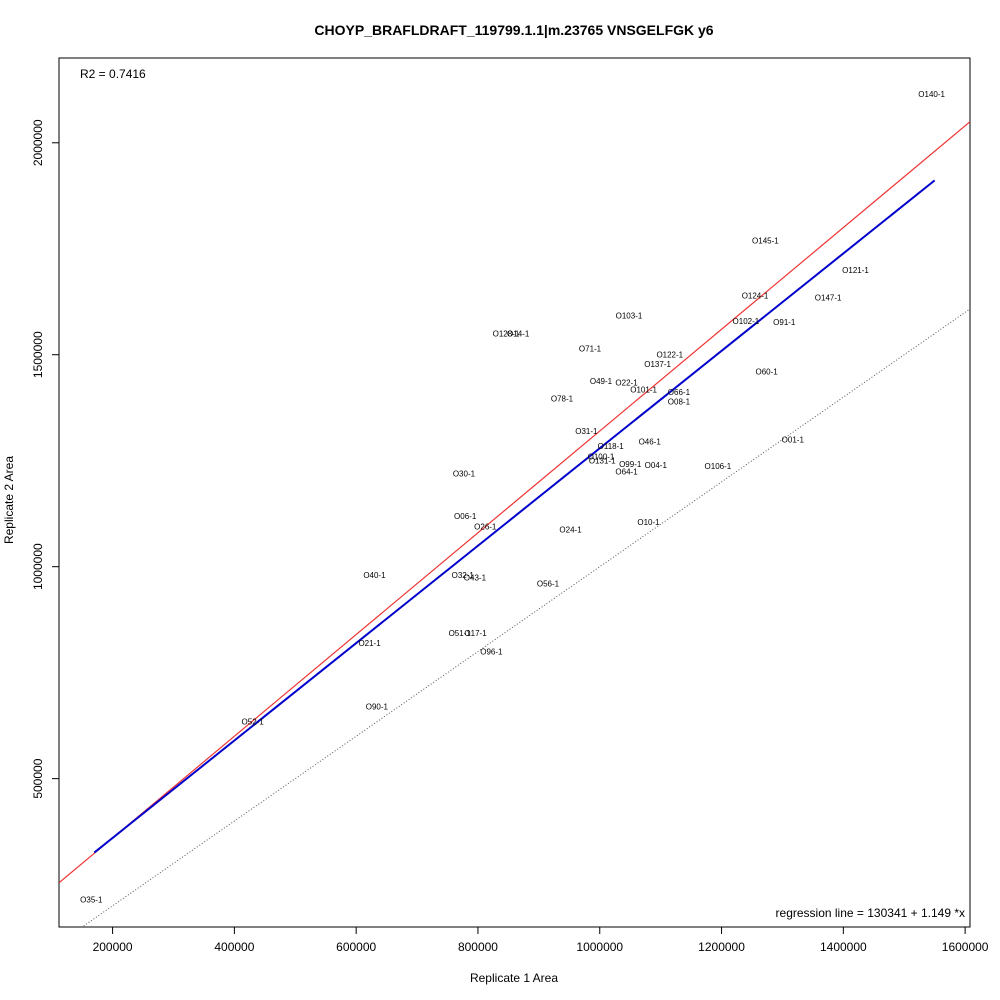 Image resolution: width=1000 pixels, height=1000 pixels. What do you see at coordinates (611, 446) in the screenshot?
I see `point-label: O118-1` at bounding box center [611, 446].